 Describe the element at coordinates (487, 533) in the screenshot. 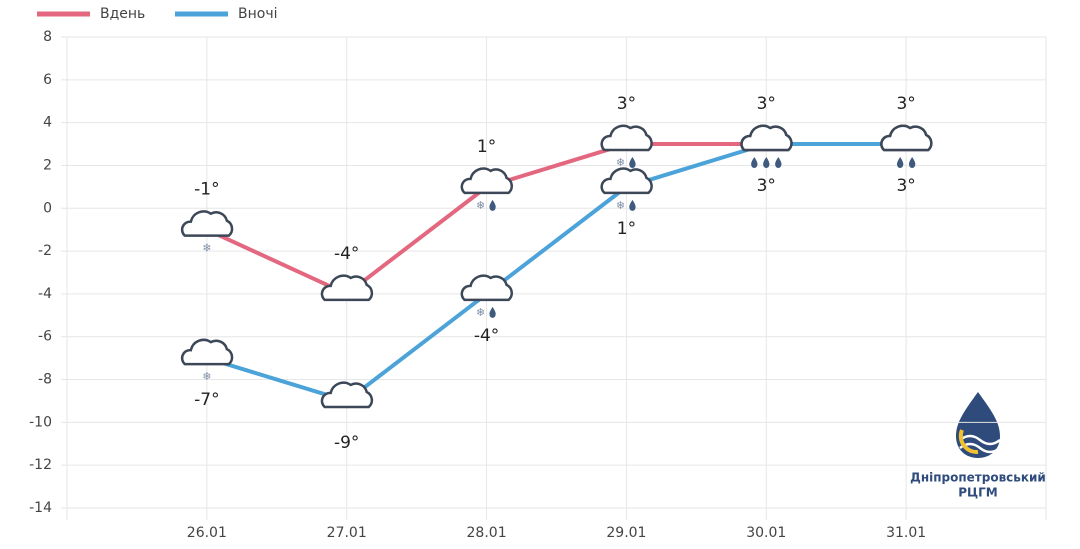

I see `x-tick-label: 28.01` at that location.